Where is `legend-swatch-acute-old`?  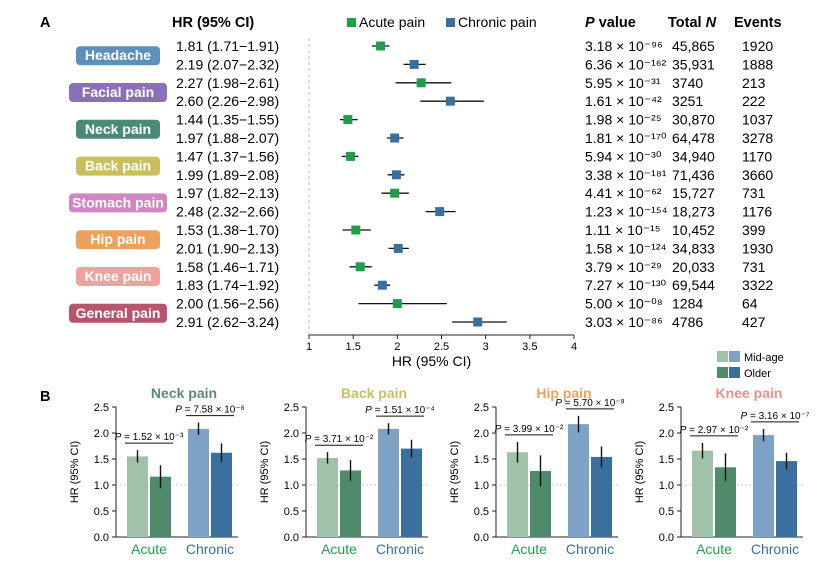
legend-swatch-acute-old is located at coordinates (722, 372).